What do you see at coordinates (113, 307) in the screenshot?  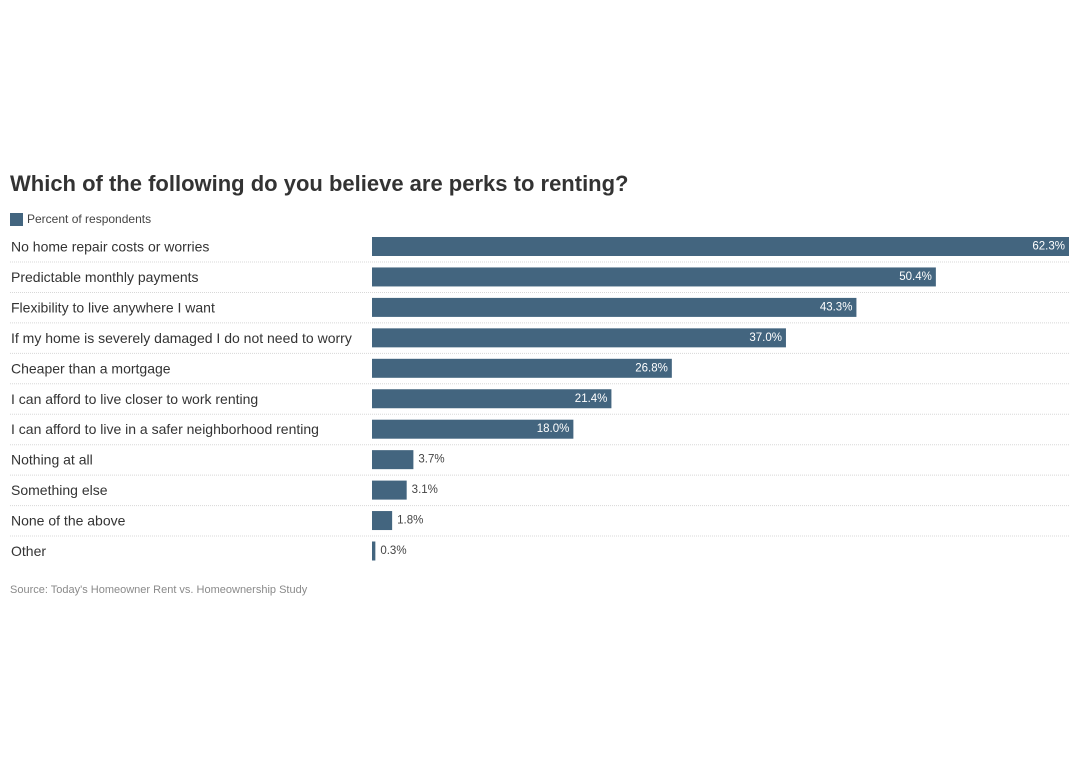 I see `category-label: Flexibility to live anywhere I want` at bounding box center [113, 307].